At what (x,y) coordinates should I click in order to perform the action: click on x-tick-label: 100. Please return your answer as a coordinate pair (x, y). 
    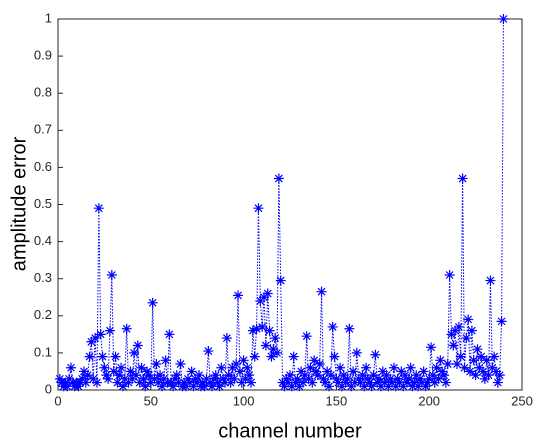
    Looking at the image, I should click on (244, 400).